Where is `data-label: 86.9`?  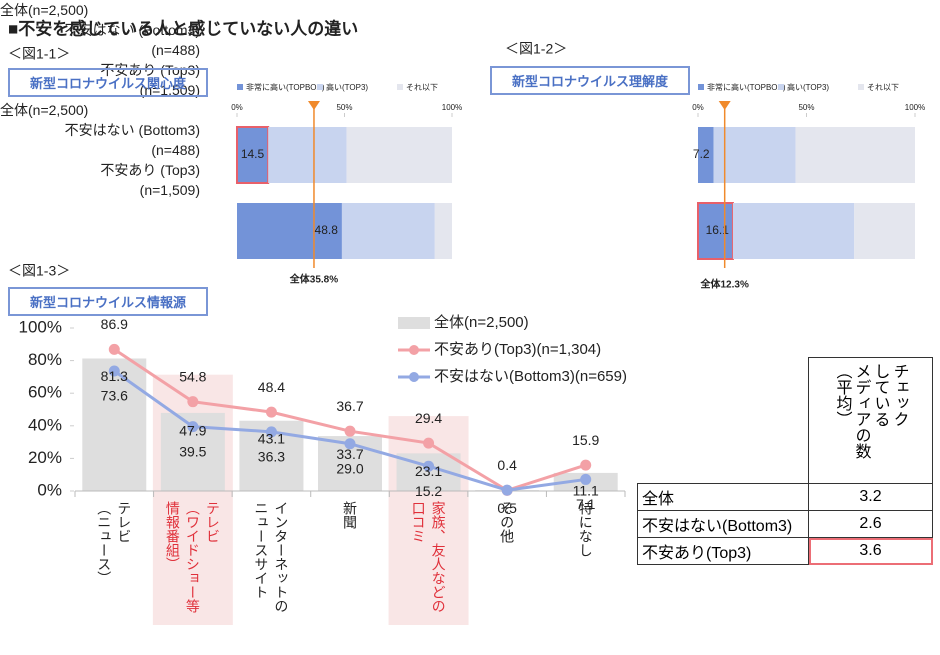
data-label: 86.9 is located at coordinates (114, 324).